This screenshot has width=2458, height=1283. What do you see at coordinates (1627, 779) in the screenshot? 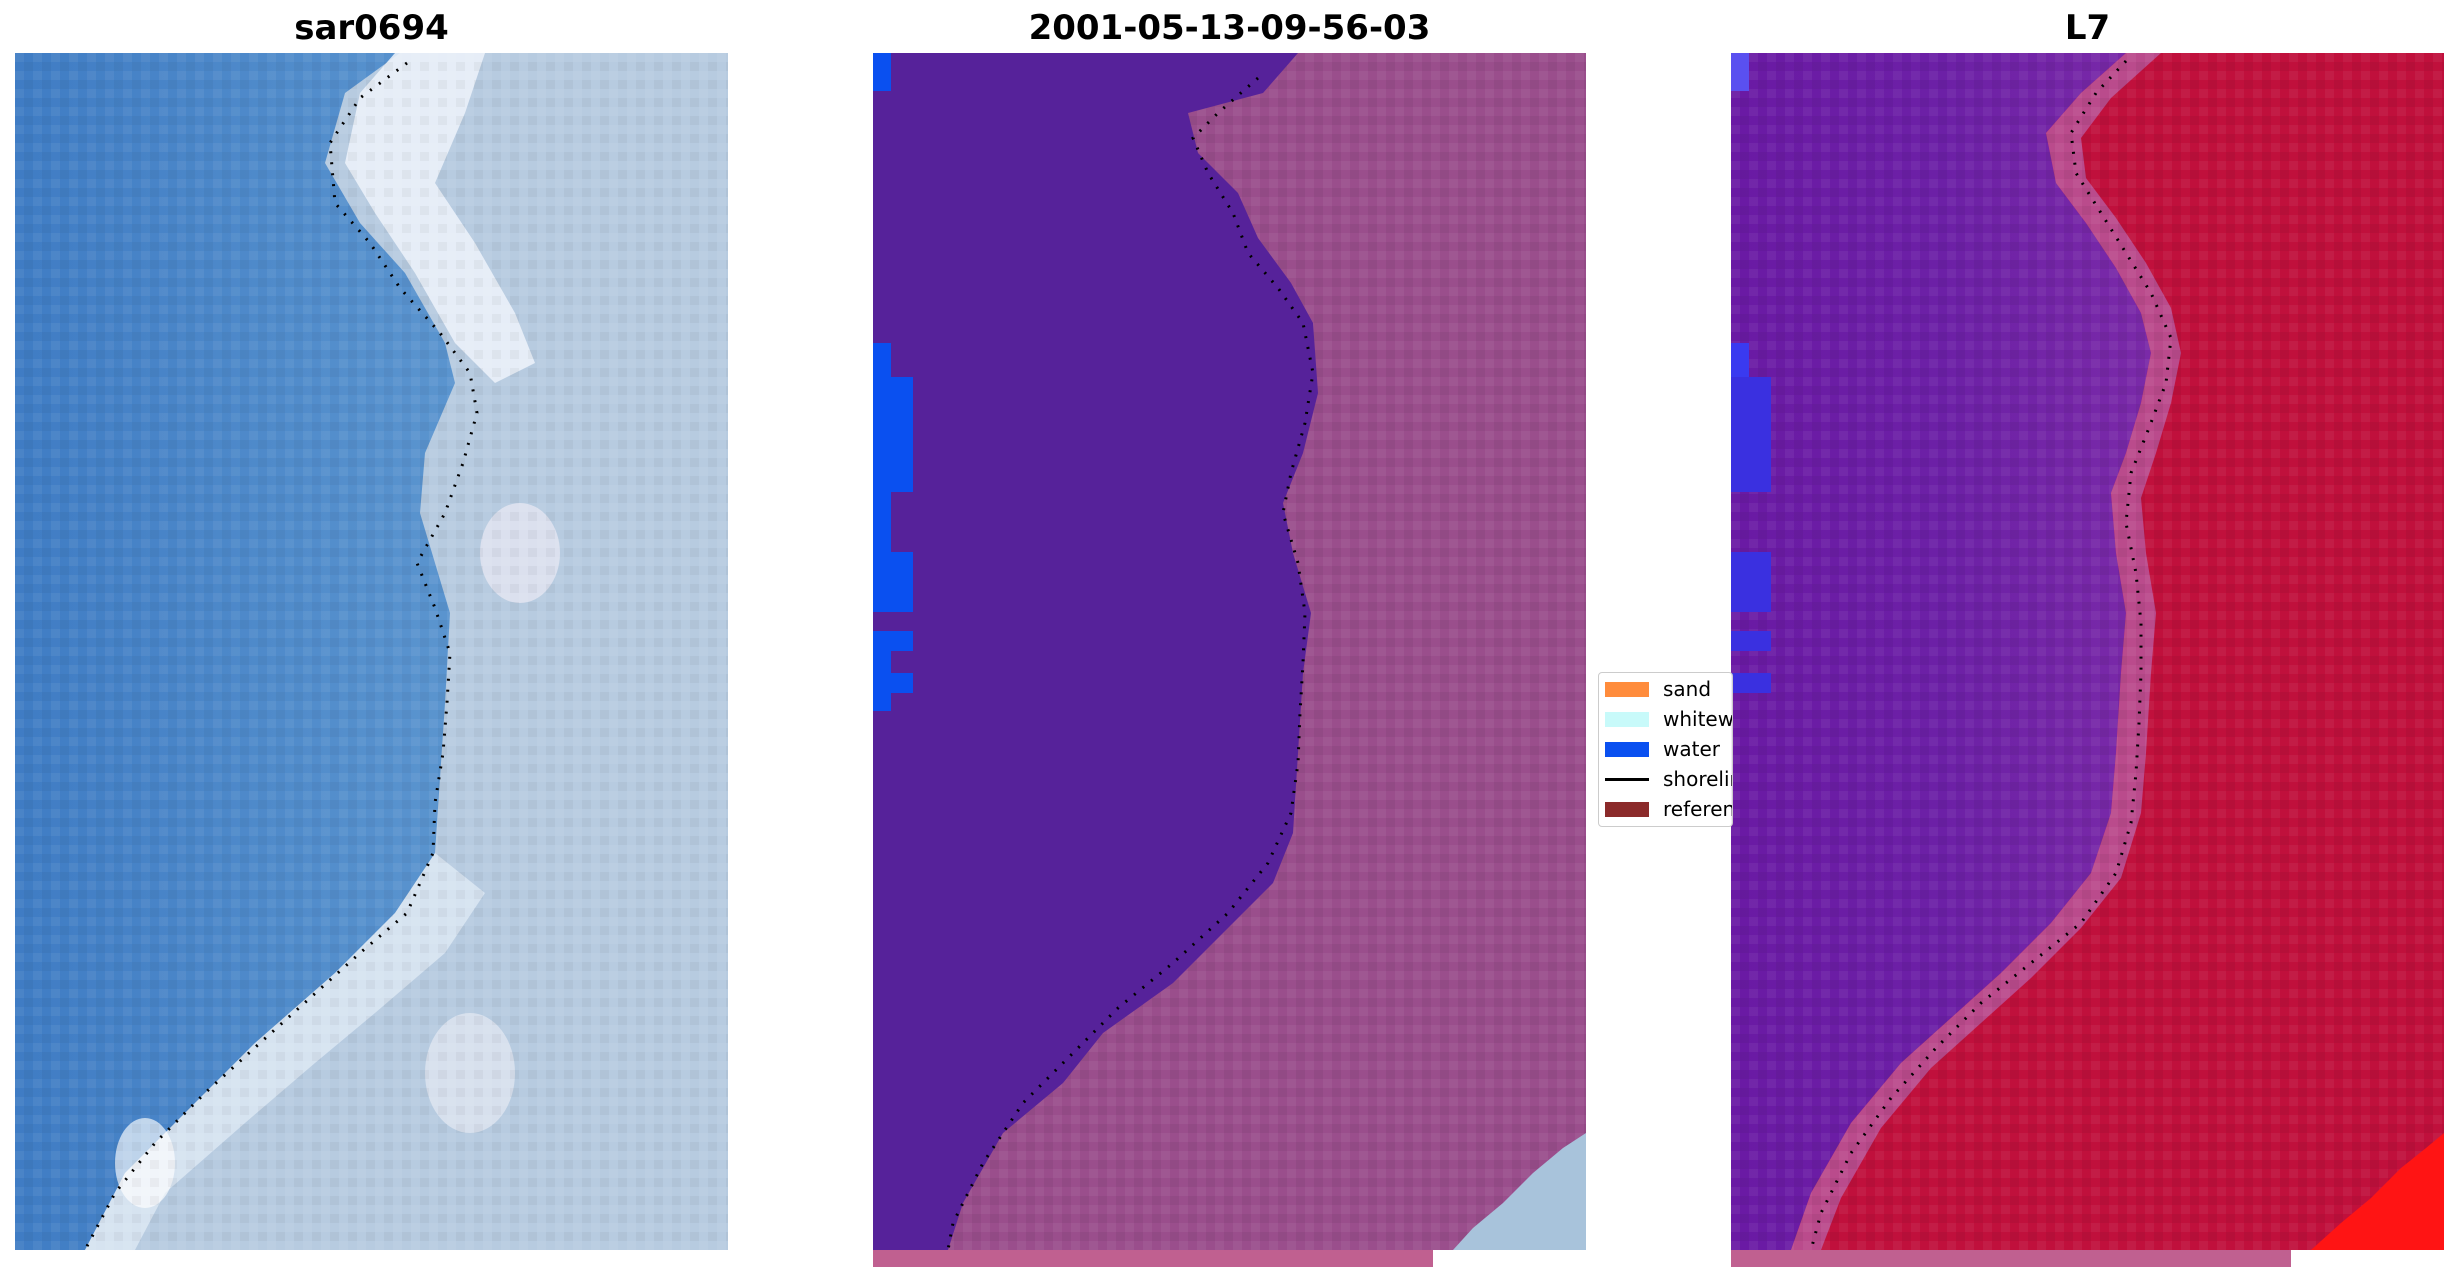
I see `shoreline-line-swatch` at bounding box center [1627, 779].